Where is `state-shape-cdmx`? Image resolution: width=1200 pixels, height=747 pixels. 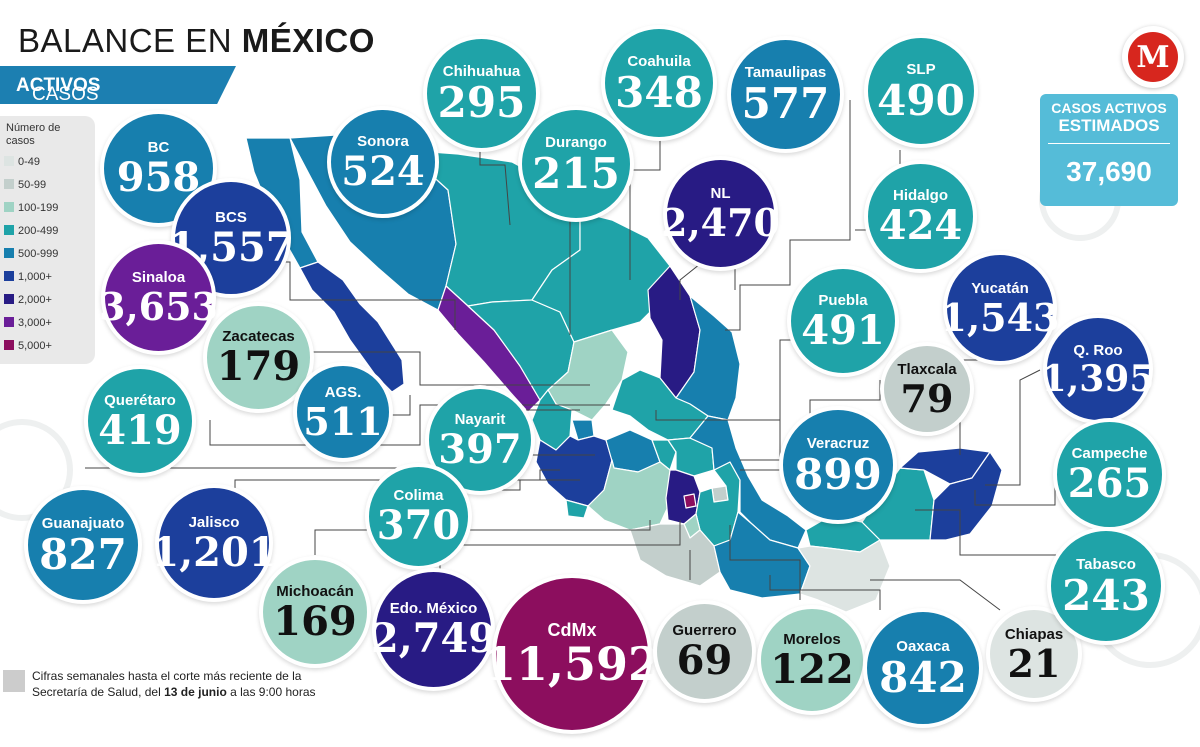 state-shape-cdmx is located at coordinates (690, 501).